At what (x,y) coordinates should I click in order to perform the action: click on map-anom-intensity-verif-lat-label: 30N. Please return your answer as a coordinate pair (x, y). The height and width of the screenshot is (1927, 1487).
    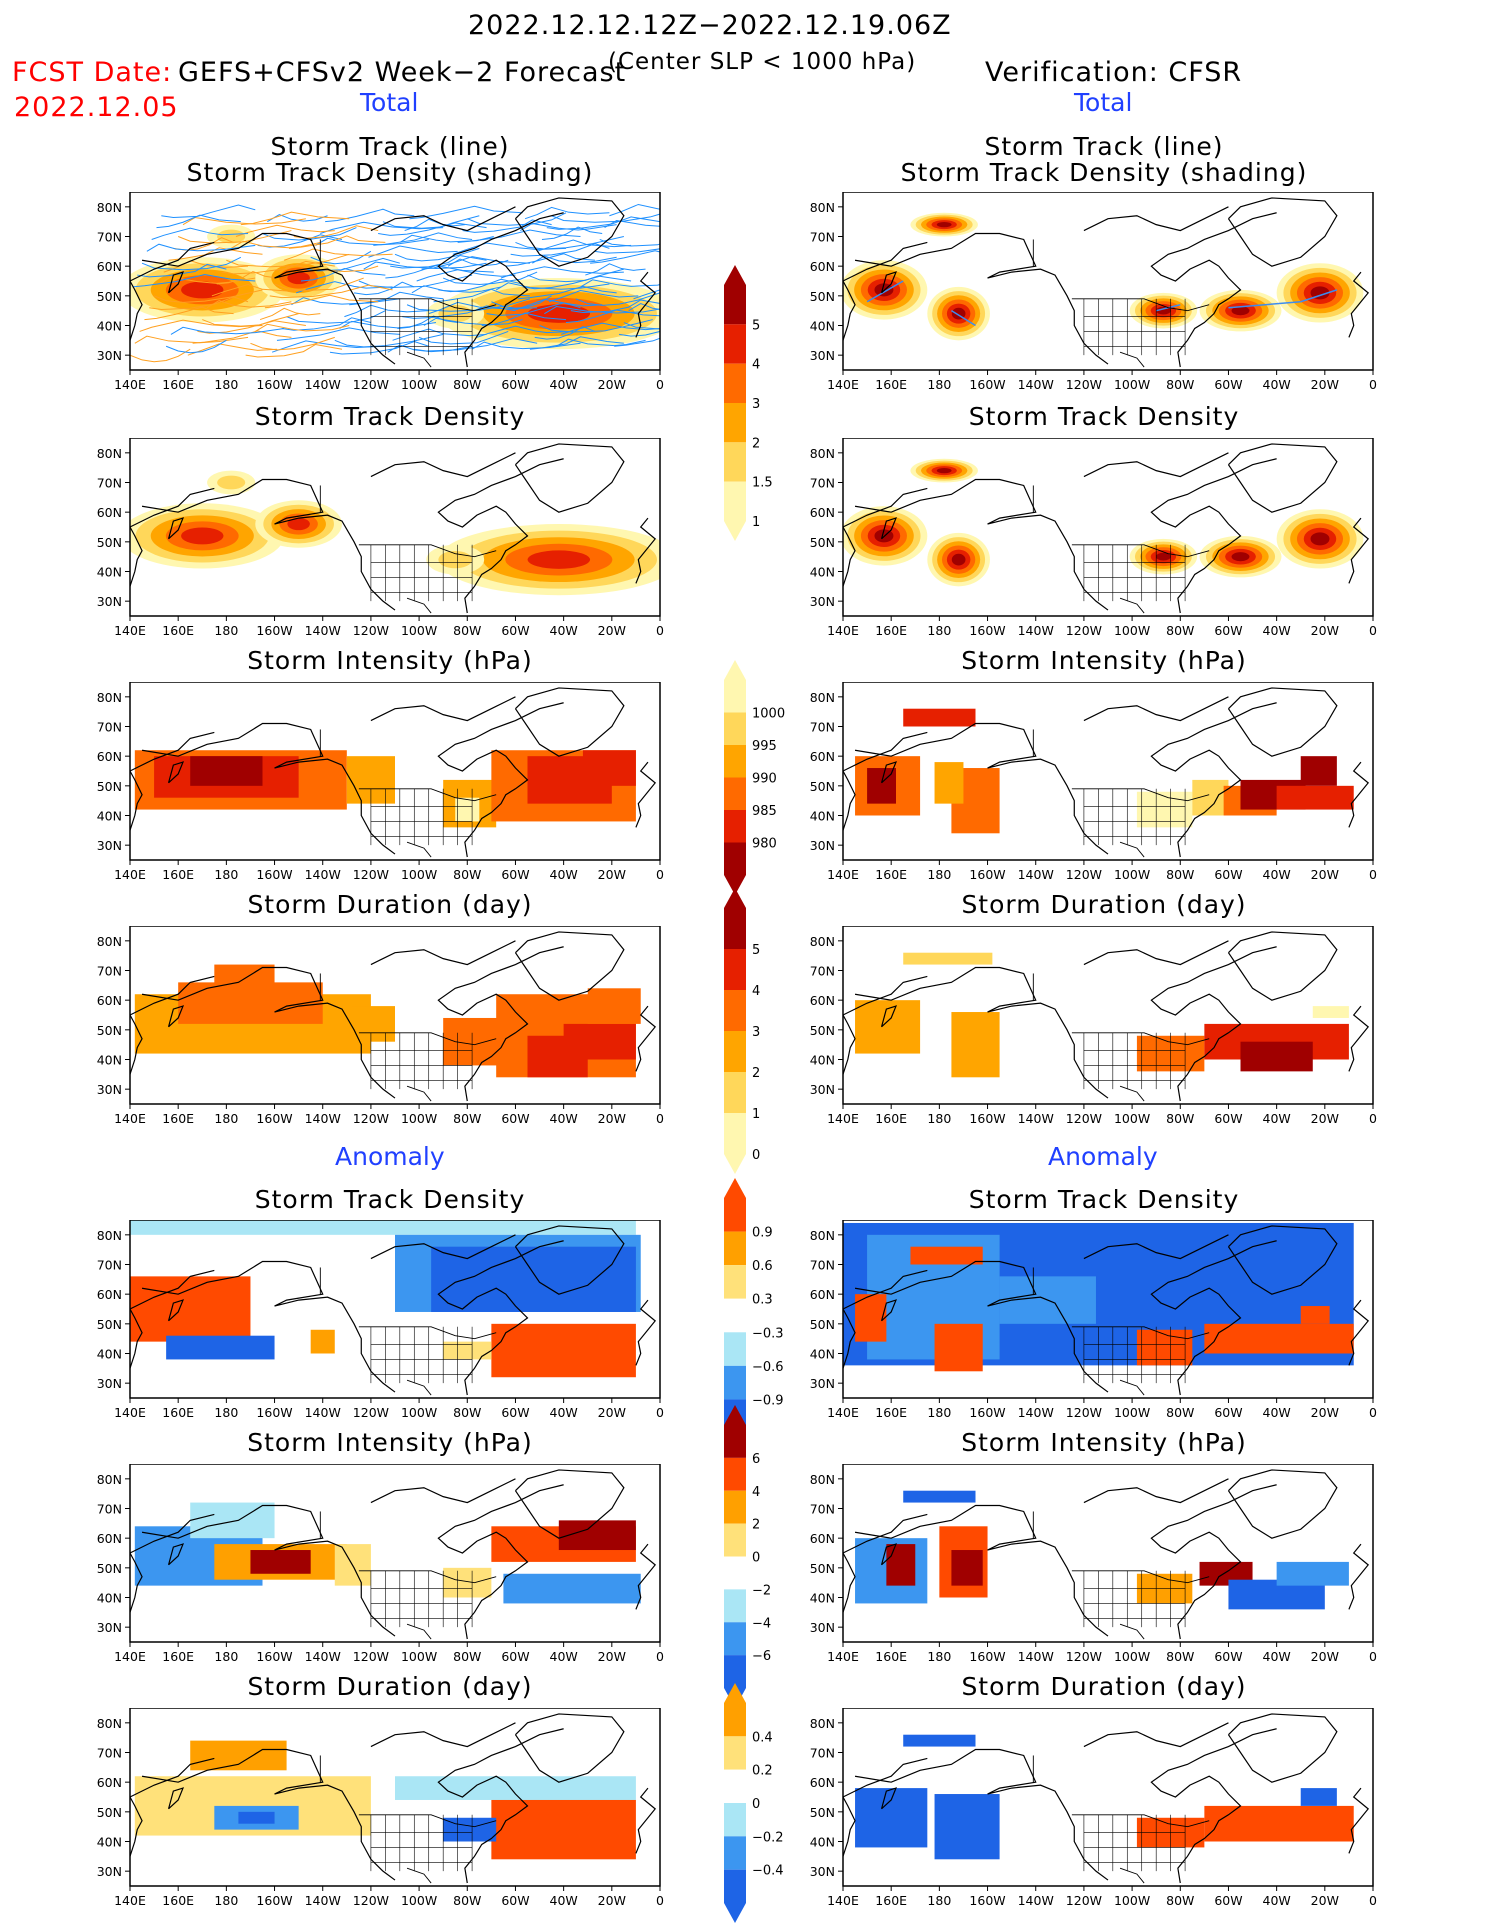
    Looking at the image, I should click on (822, 1627).